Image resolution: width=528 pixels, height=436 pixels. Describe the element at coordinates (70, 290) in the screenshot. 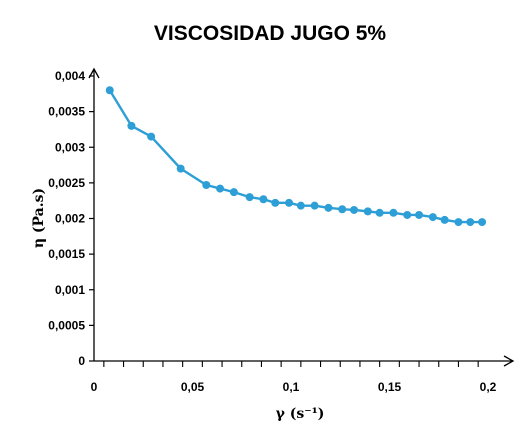

I see `y-tick-label: 0,001` at that location.